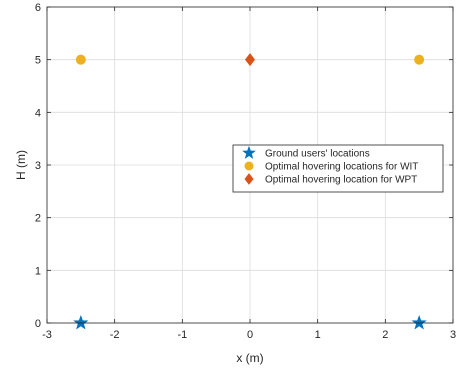 The height and width of the screenshot is (373, 460). Describe the element at coordinates (385, 335) in the screenshot. I see `x-tick-label: 2` at that location.